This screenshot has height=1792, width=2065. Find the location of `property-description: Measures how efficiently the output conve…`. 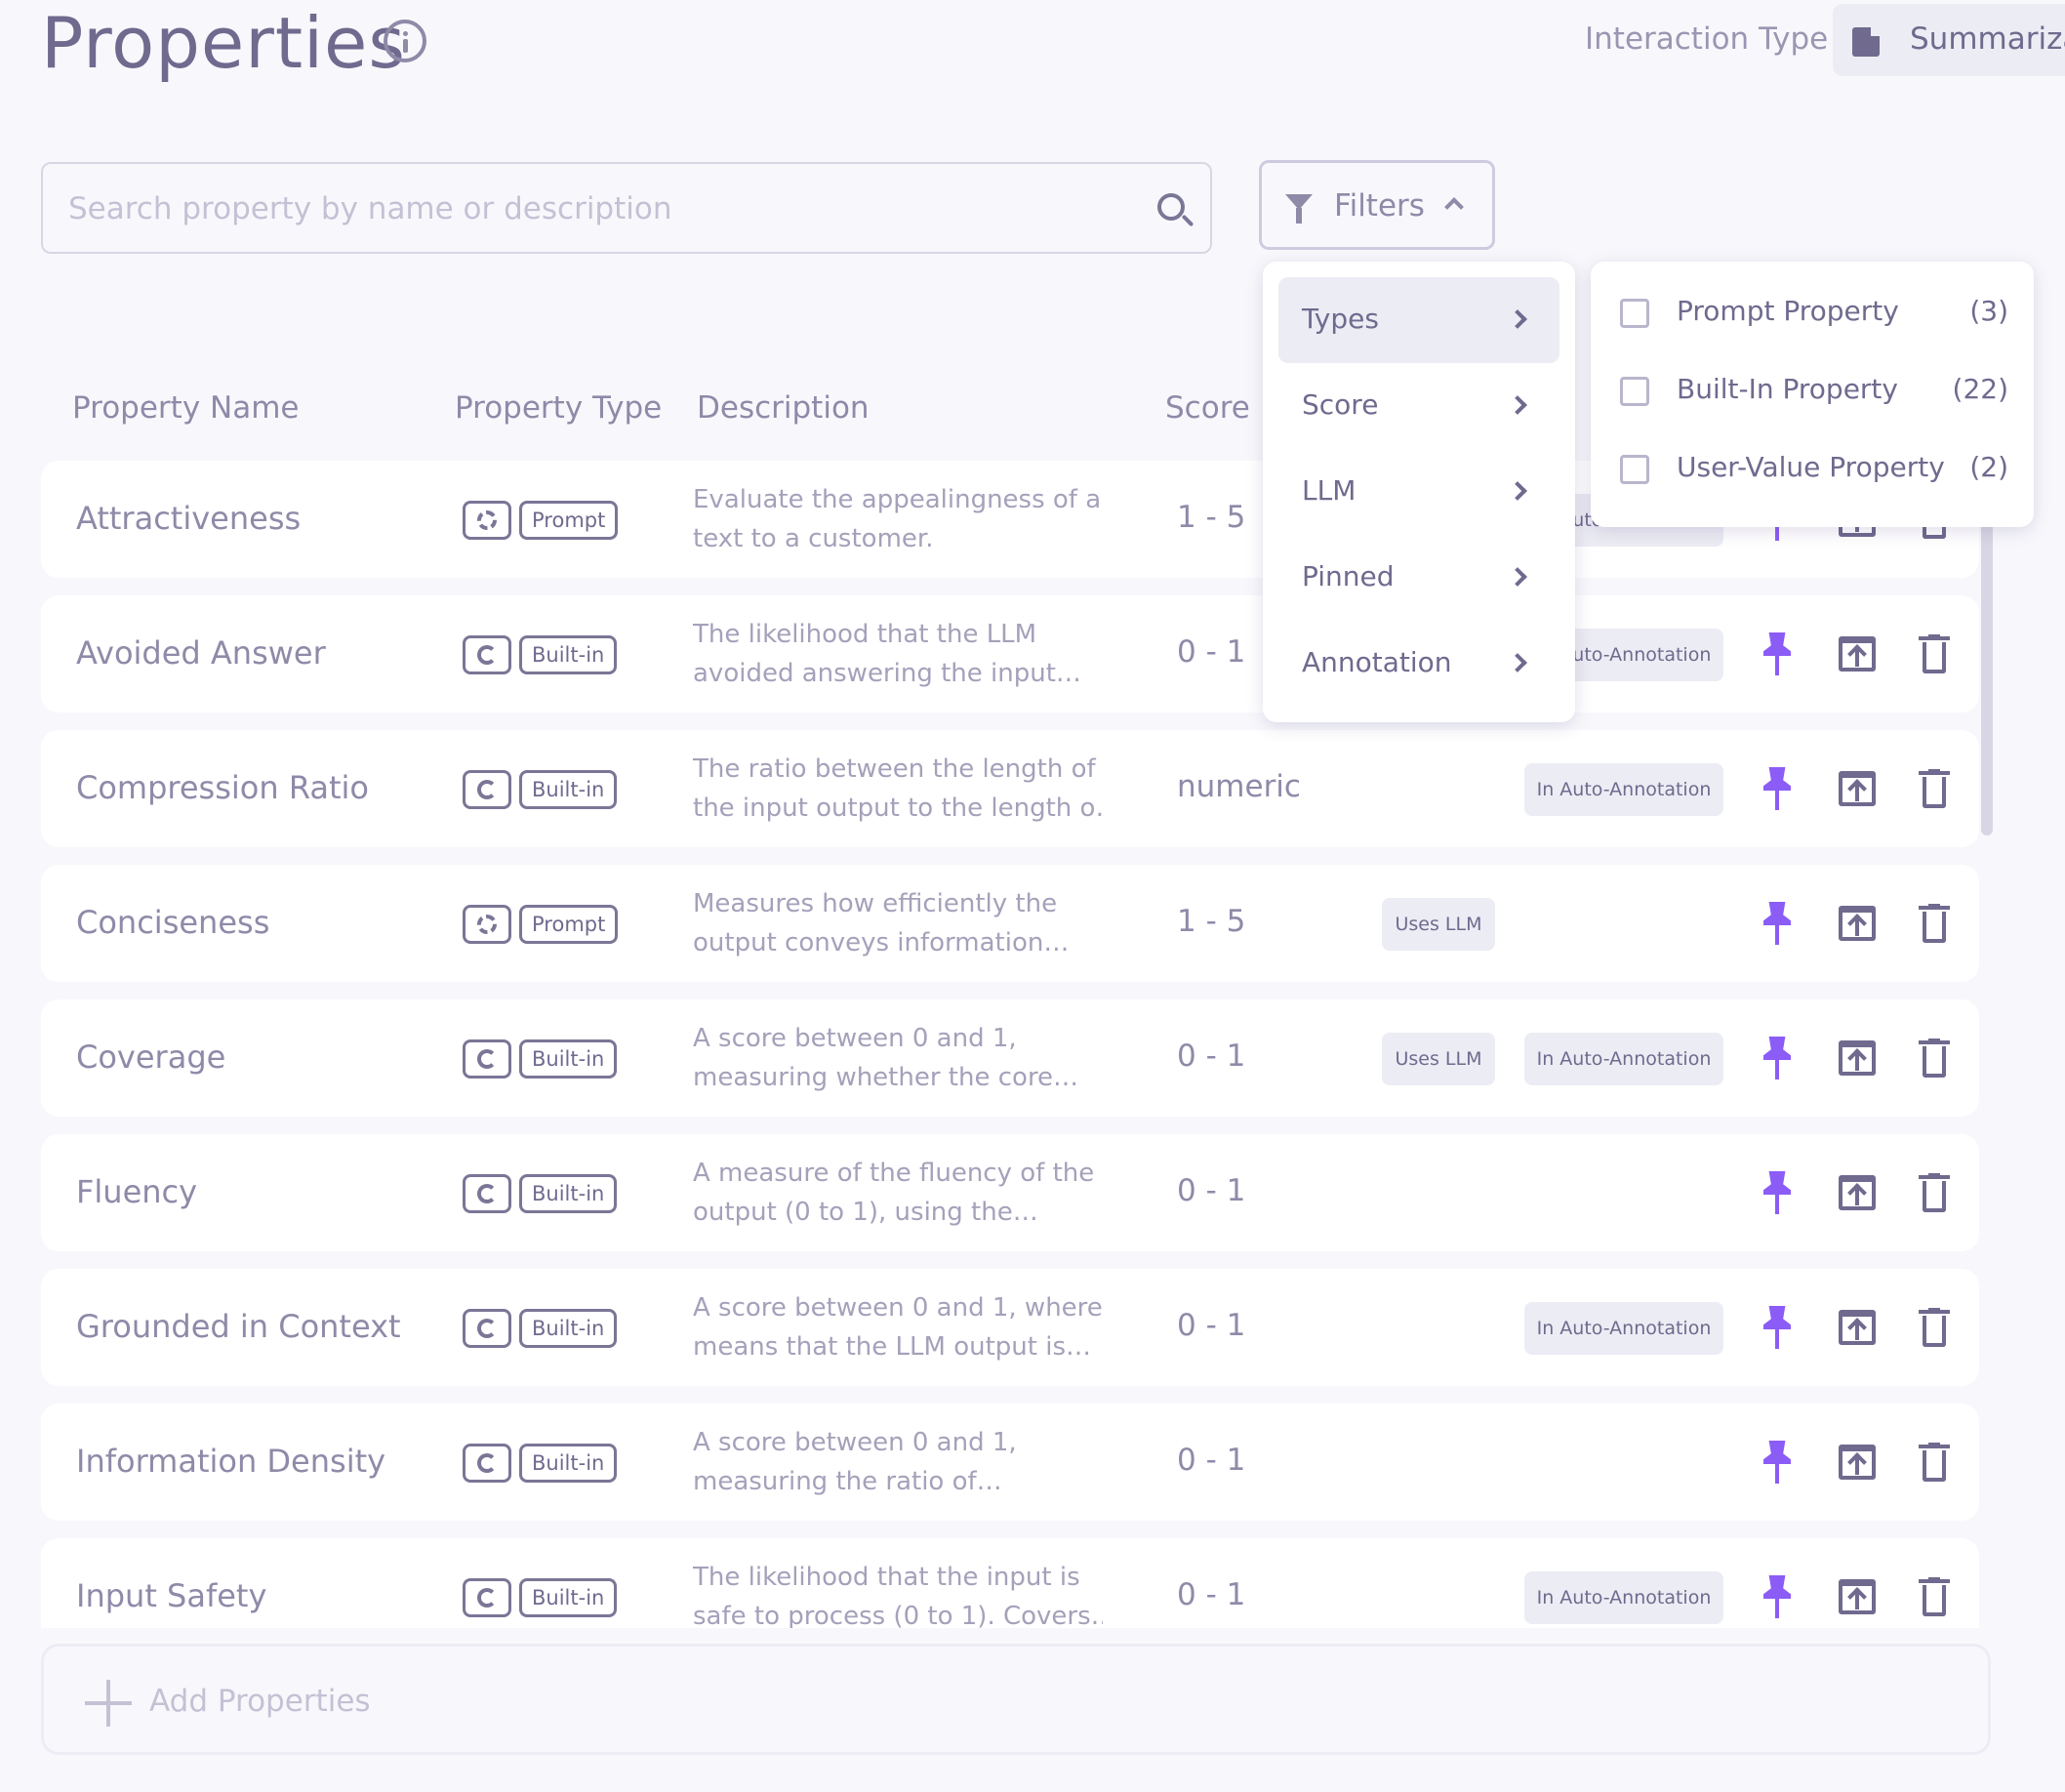

property-description: Measures how efficiently the output conve… is located at coordinates (898, 923).